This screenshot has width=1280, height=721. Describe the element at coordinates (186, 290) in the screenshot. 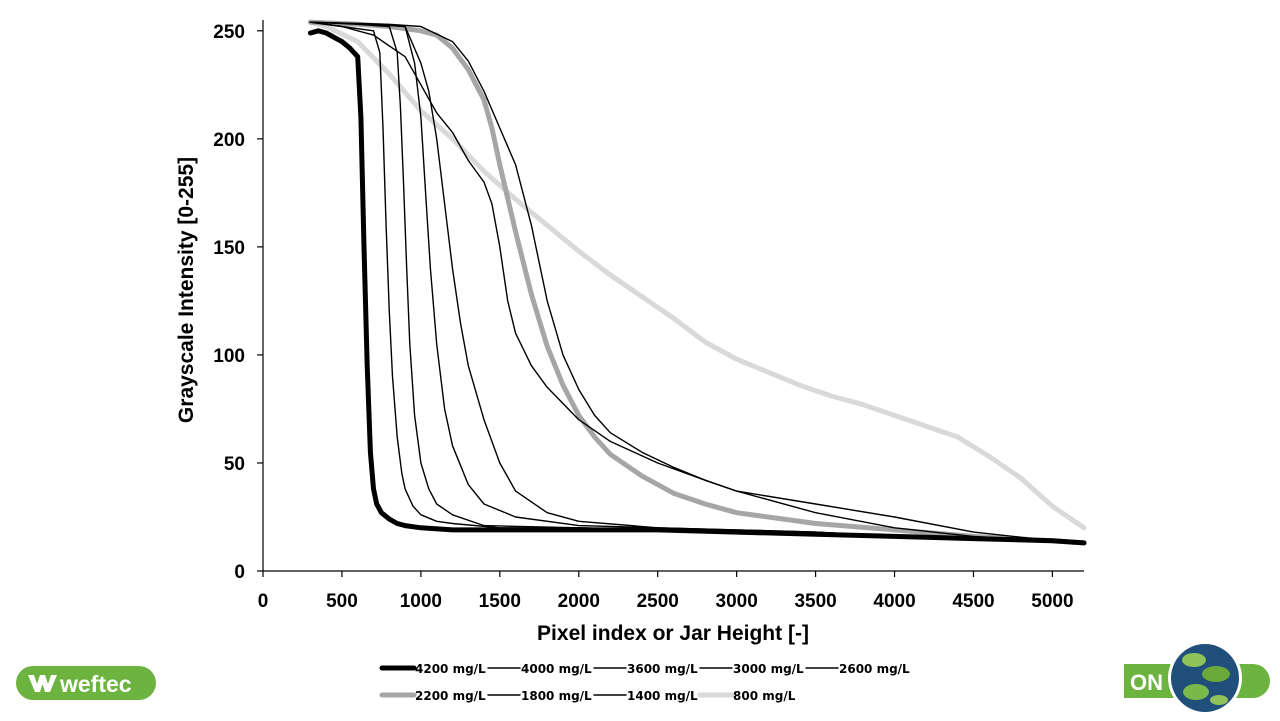

I see `y-axis-title: Grayscale Intensity [0-255]` at that location.